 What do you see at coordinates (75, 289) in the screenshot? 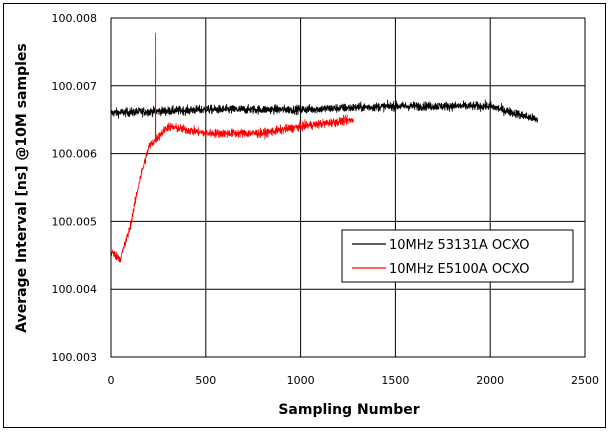
I see `y-tick-label: 100.004` at bounding box center [75, 289].